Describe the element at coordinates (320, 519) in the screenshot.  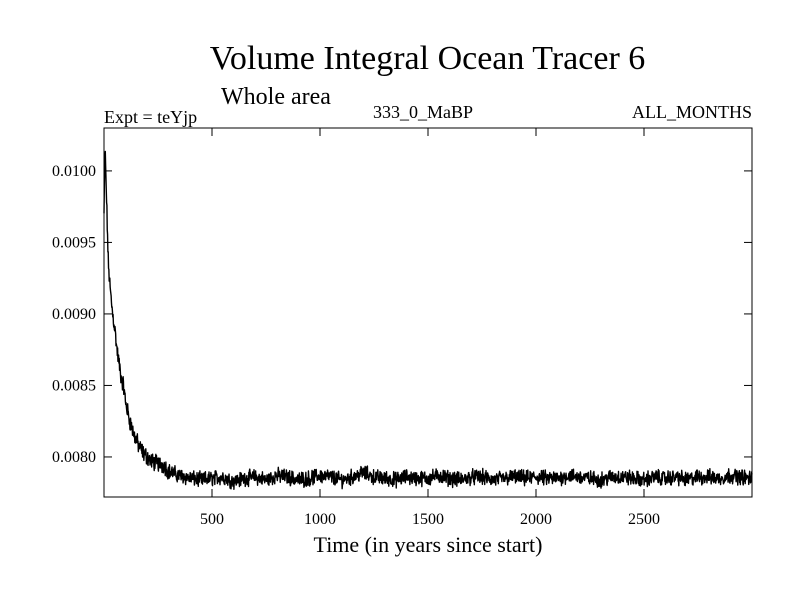
I see `x-tick-label: 1000` at that location.